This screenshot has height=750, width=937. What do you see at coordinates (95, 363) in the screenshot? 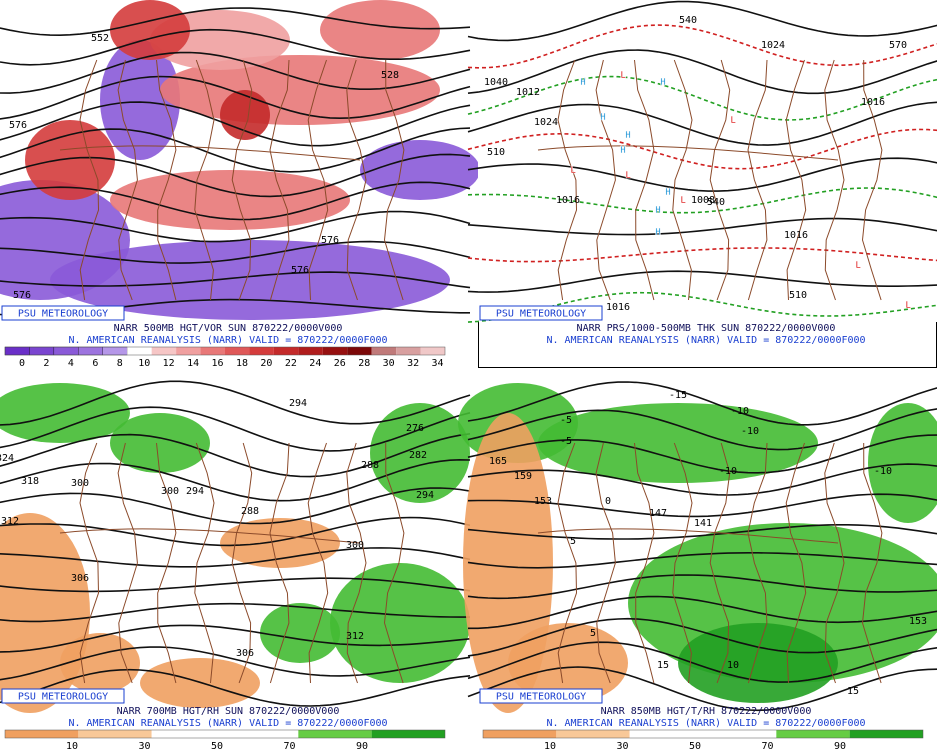
I see `legend-label: 6` at bounding box center [95, 363].